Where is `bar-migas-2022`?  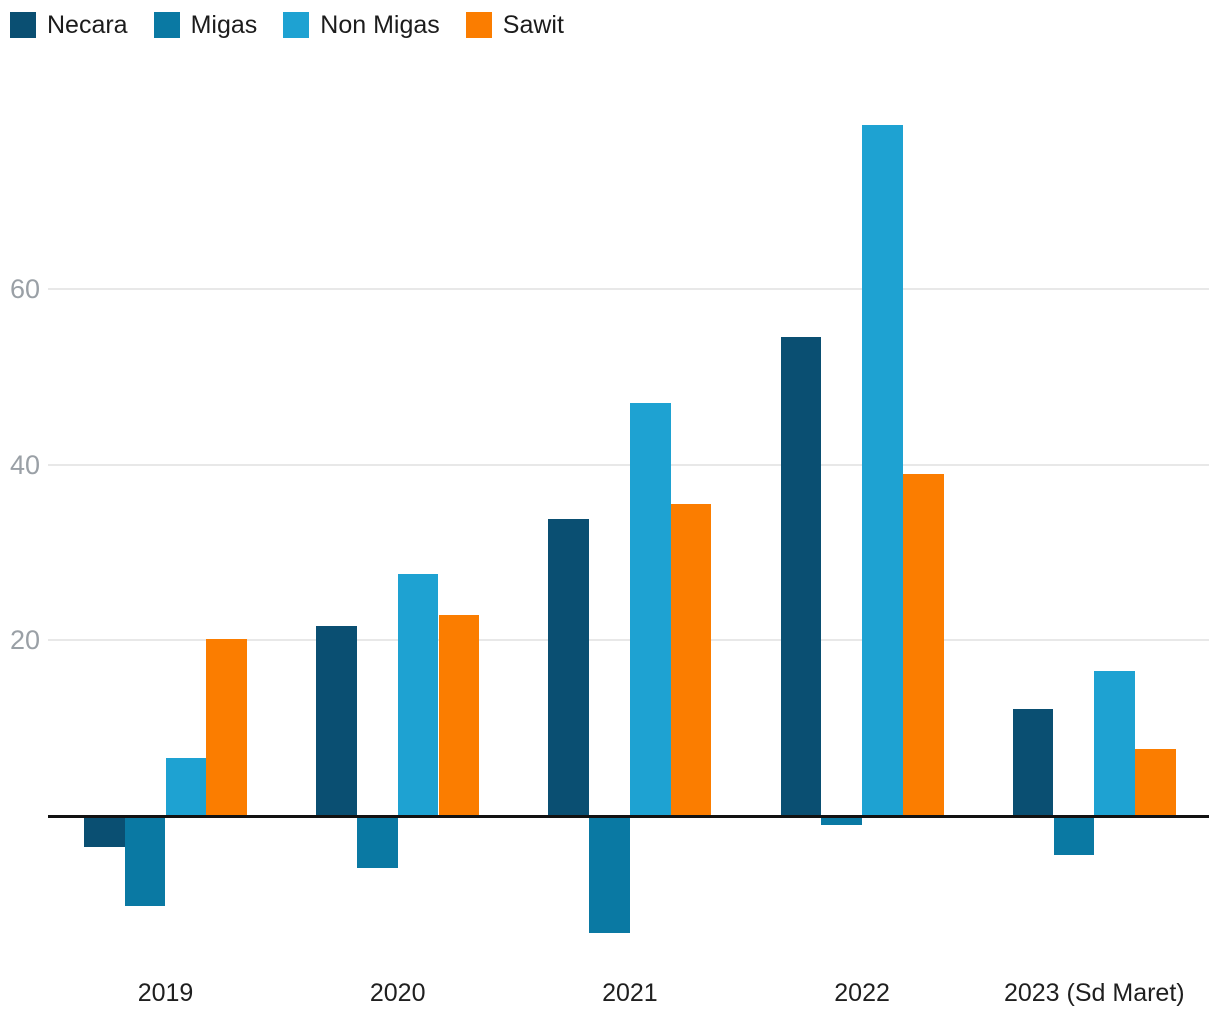 bar-migas-2022 is located at coordinates (842, 820).